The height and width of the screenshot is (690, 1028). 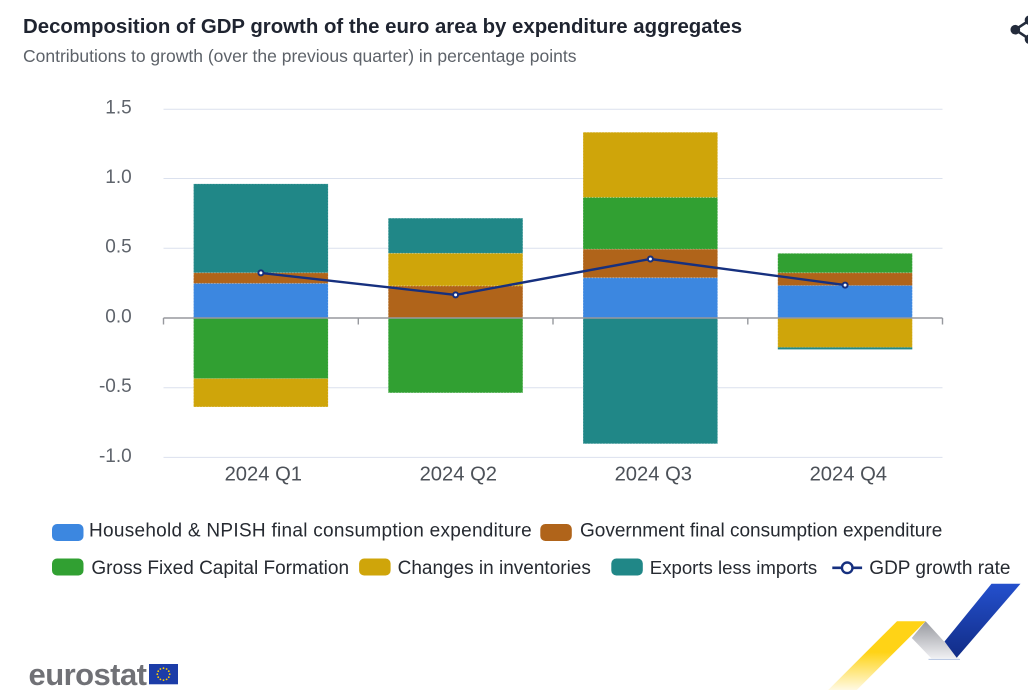 I want to click on svg-text: 2024 Q1, so click(x=263, y=474).